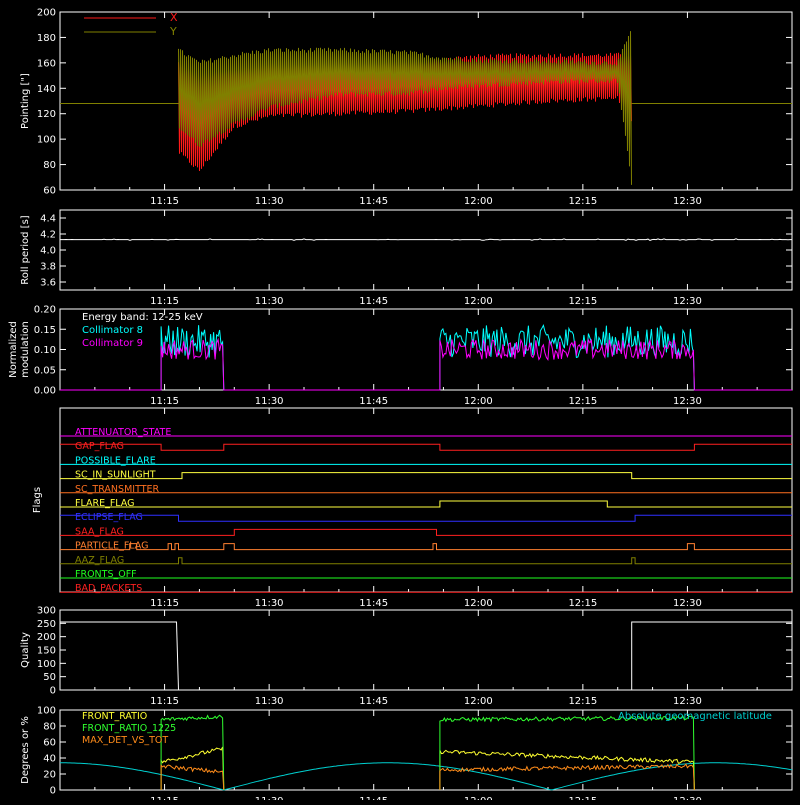 The image size is (800, 805). Describe the element at coordinates (48, 267) in the screenshot. I see `roll-ytick-label: 3.8` at that location.